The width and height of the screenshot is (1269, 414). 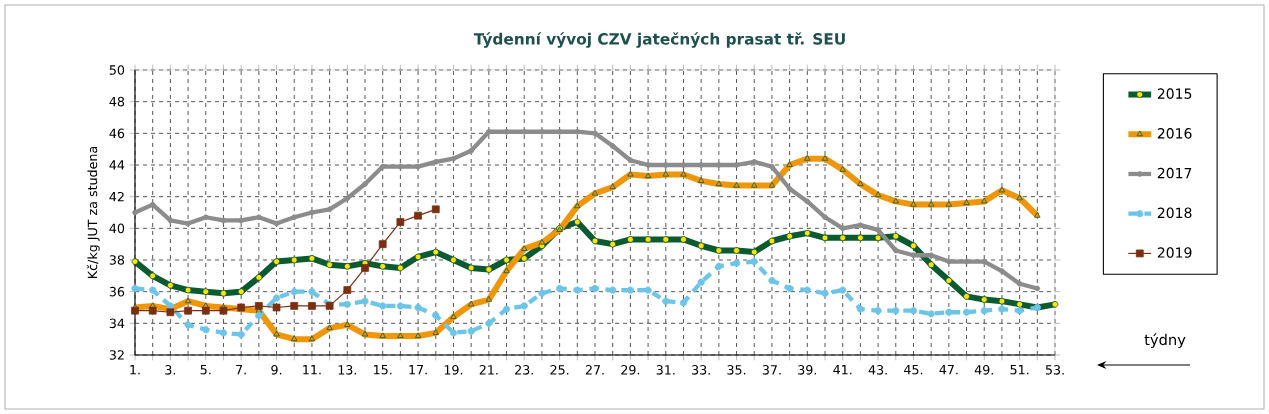 I want to click on x-tick-label: 29., so click(x=630, y=370).